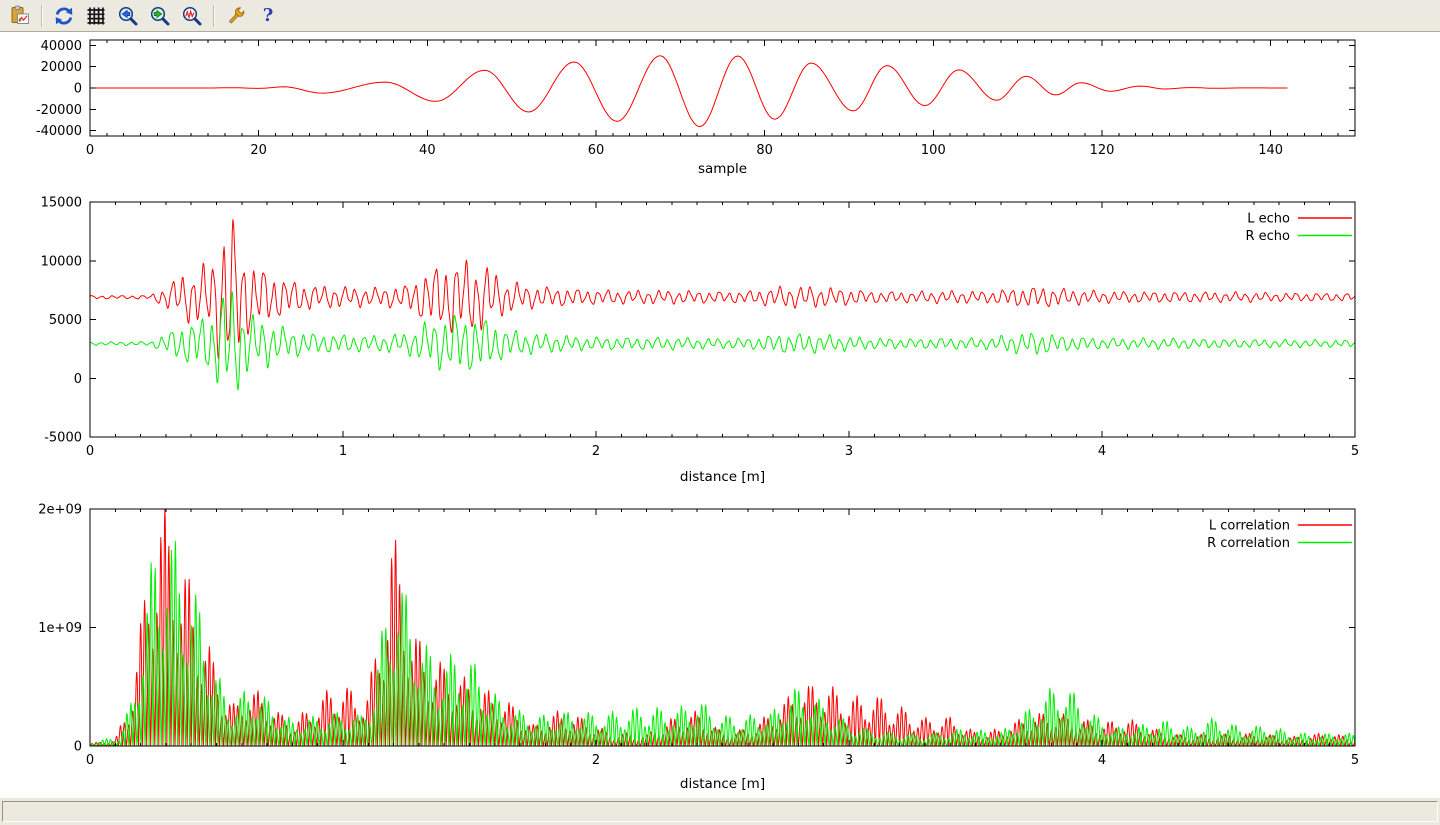 The height and width of the screenshot is (825, 1440). I want to click on y-tick-label: 20000, so click(61, 67).